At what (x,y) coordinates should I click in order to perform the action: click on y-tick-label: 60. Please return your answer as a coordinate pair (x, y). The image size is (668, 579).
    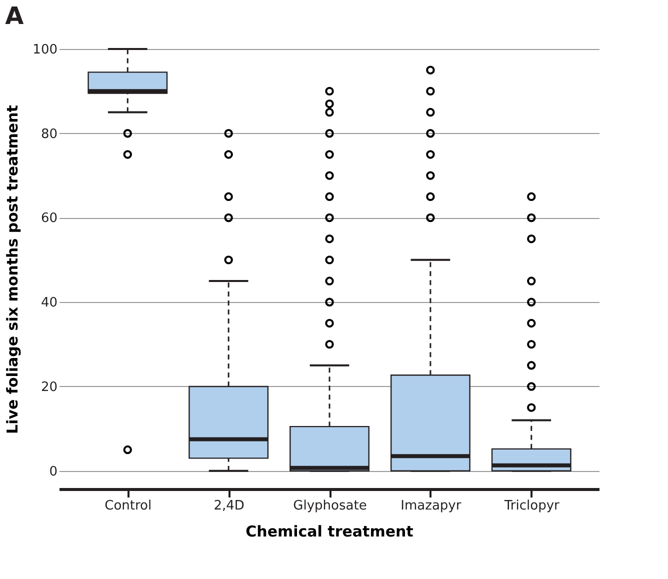
    Looking at the image, I should click on (49, 218).